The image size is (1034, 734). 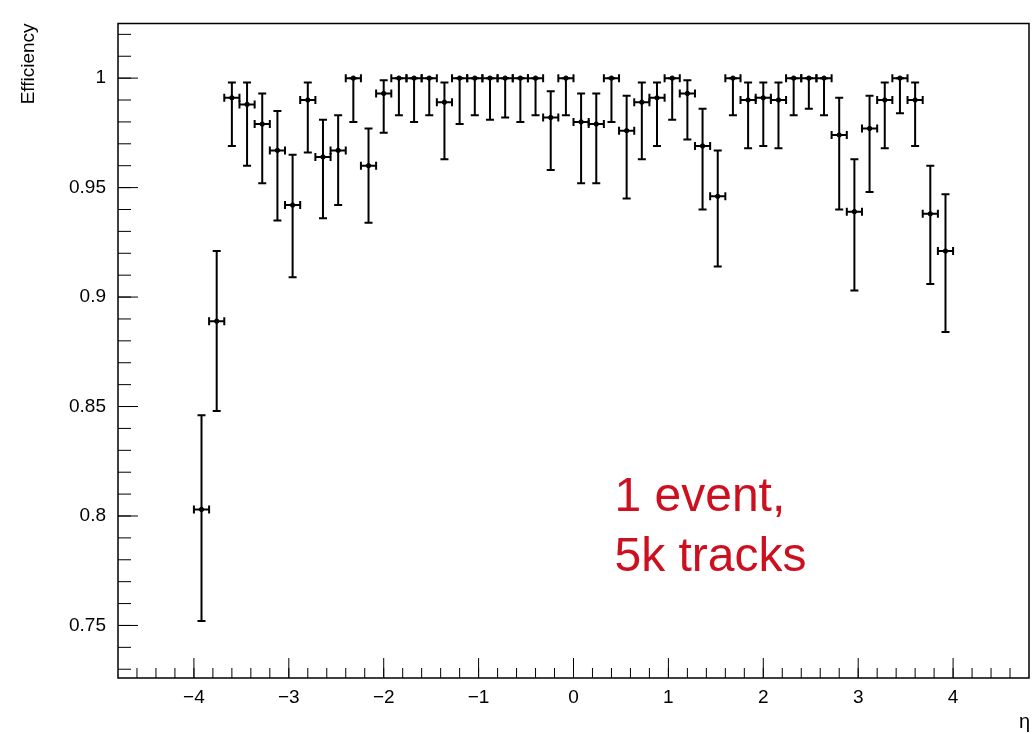 I want to click on x-tick-label: 0, so click(x=573, y=696).